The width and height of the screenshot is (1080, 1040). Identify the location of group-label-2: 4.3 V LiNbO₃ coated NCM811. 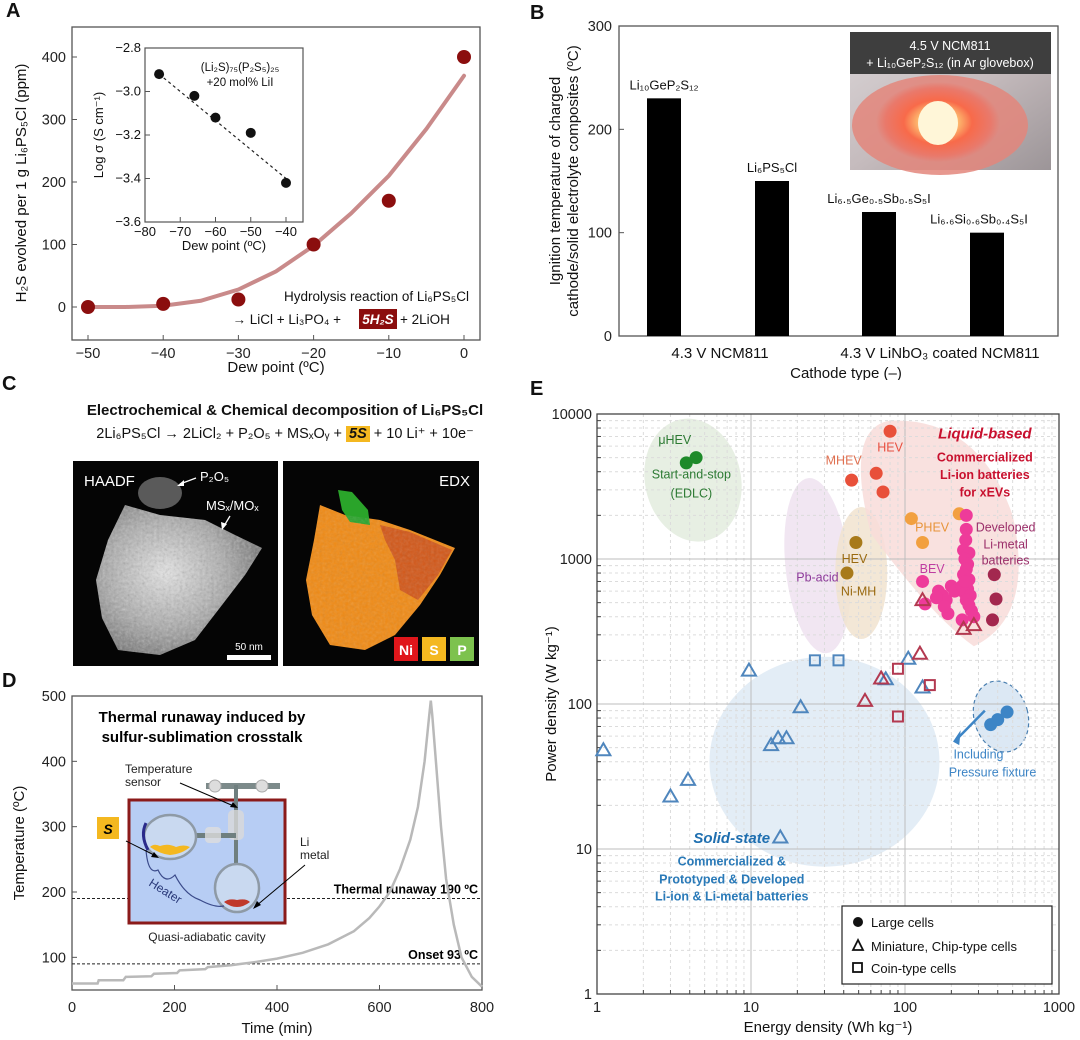
(939, 353).